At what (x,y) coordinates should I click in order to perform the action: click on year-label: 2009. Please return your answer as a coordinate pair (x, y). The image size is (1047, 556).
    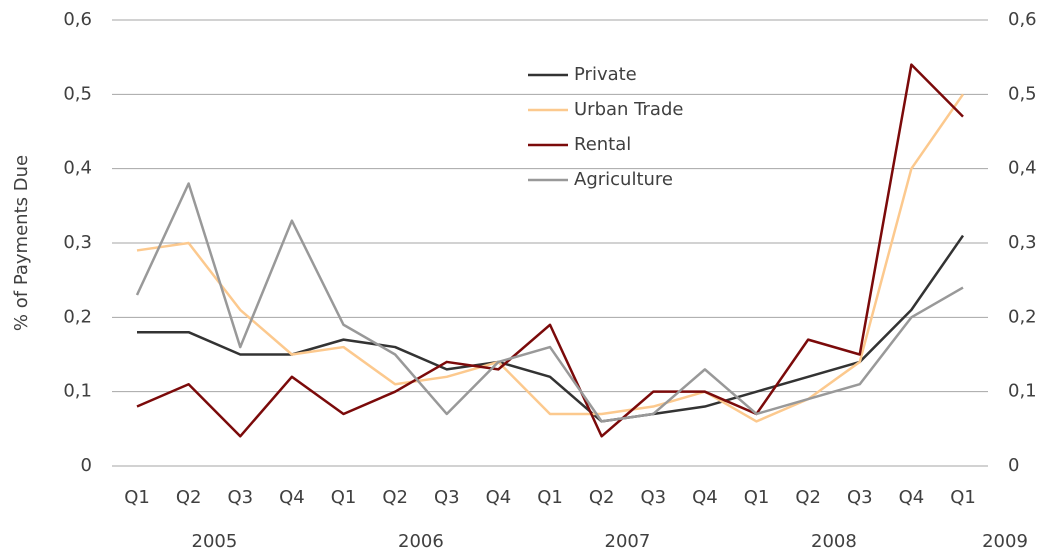
    Looking at the image, I should click on (1005, 541).